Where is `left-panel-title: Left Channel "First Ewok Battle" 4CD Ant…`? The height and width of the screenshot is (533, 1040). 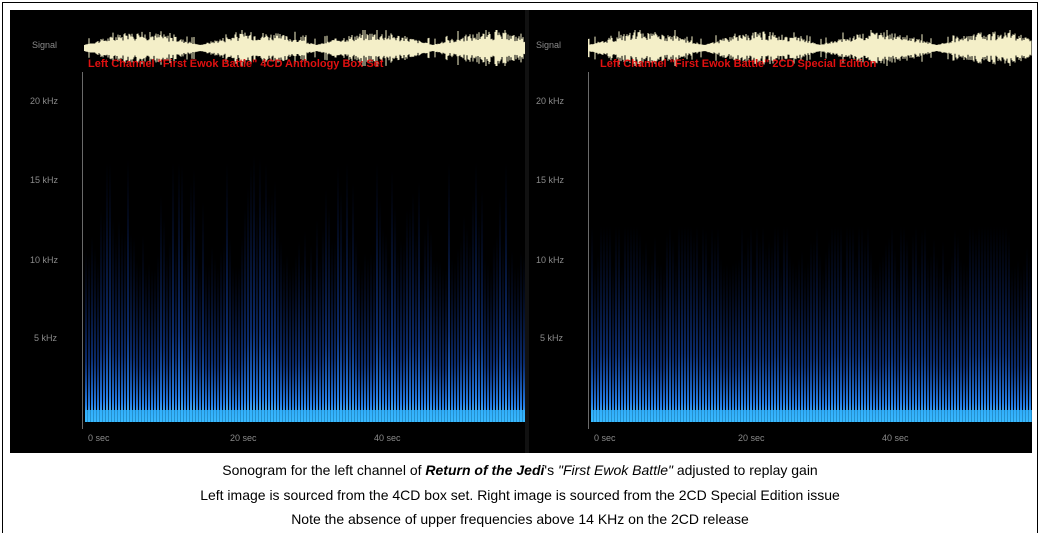 left-panel-title: Left Channel "First Ewok Battle" 4CD Ant… is located at coordinates (236, 64).